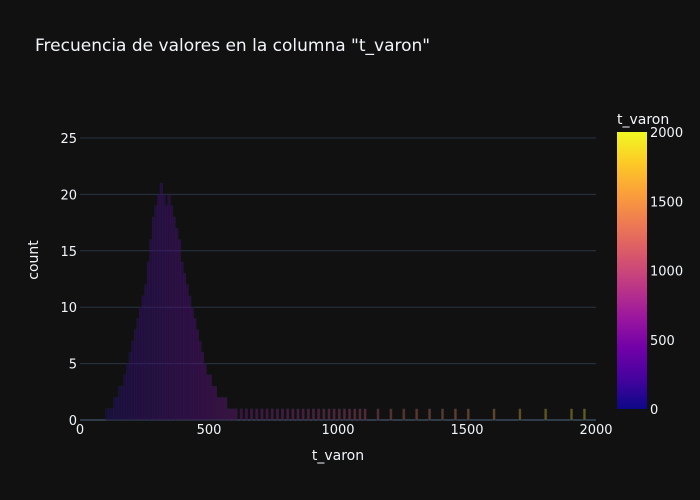 The image size is (700, 500). Describe the element at coordinates (209, 430) in the screenshot. I see `x-tick-label: 500` at that location.